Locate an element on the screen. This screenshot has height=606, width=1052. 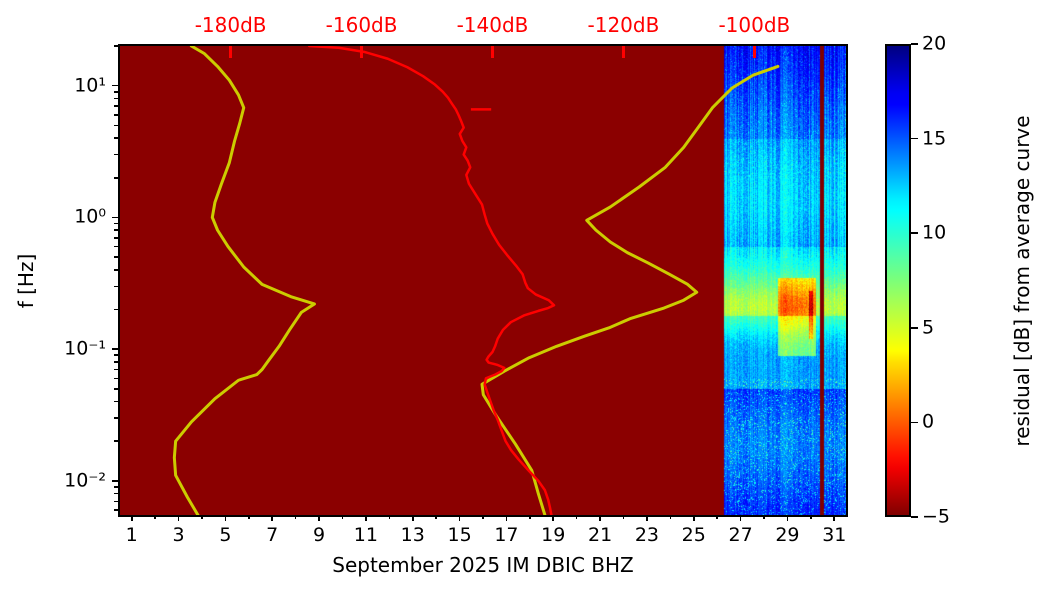
x-tick-label: 23 is located at coordinates (647, 535).